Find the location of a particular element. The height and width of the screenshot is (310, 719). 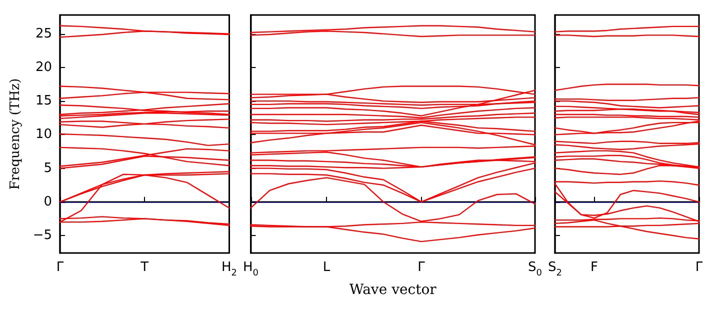

y-tick-label: 0 is located at coordinates (48, 202).